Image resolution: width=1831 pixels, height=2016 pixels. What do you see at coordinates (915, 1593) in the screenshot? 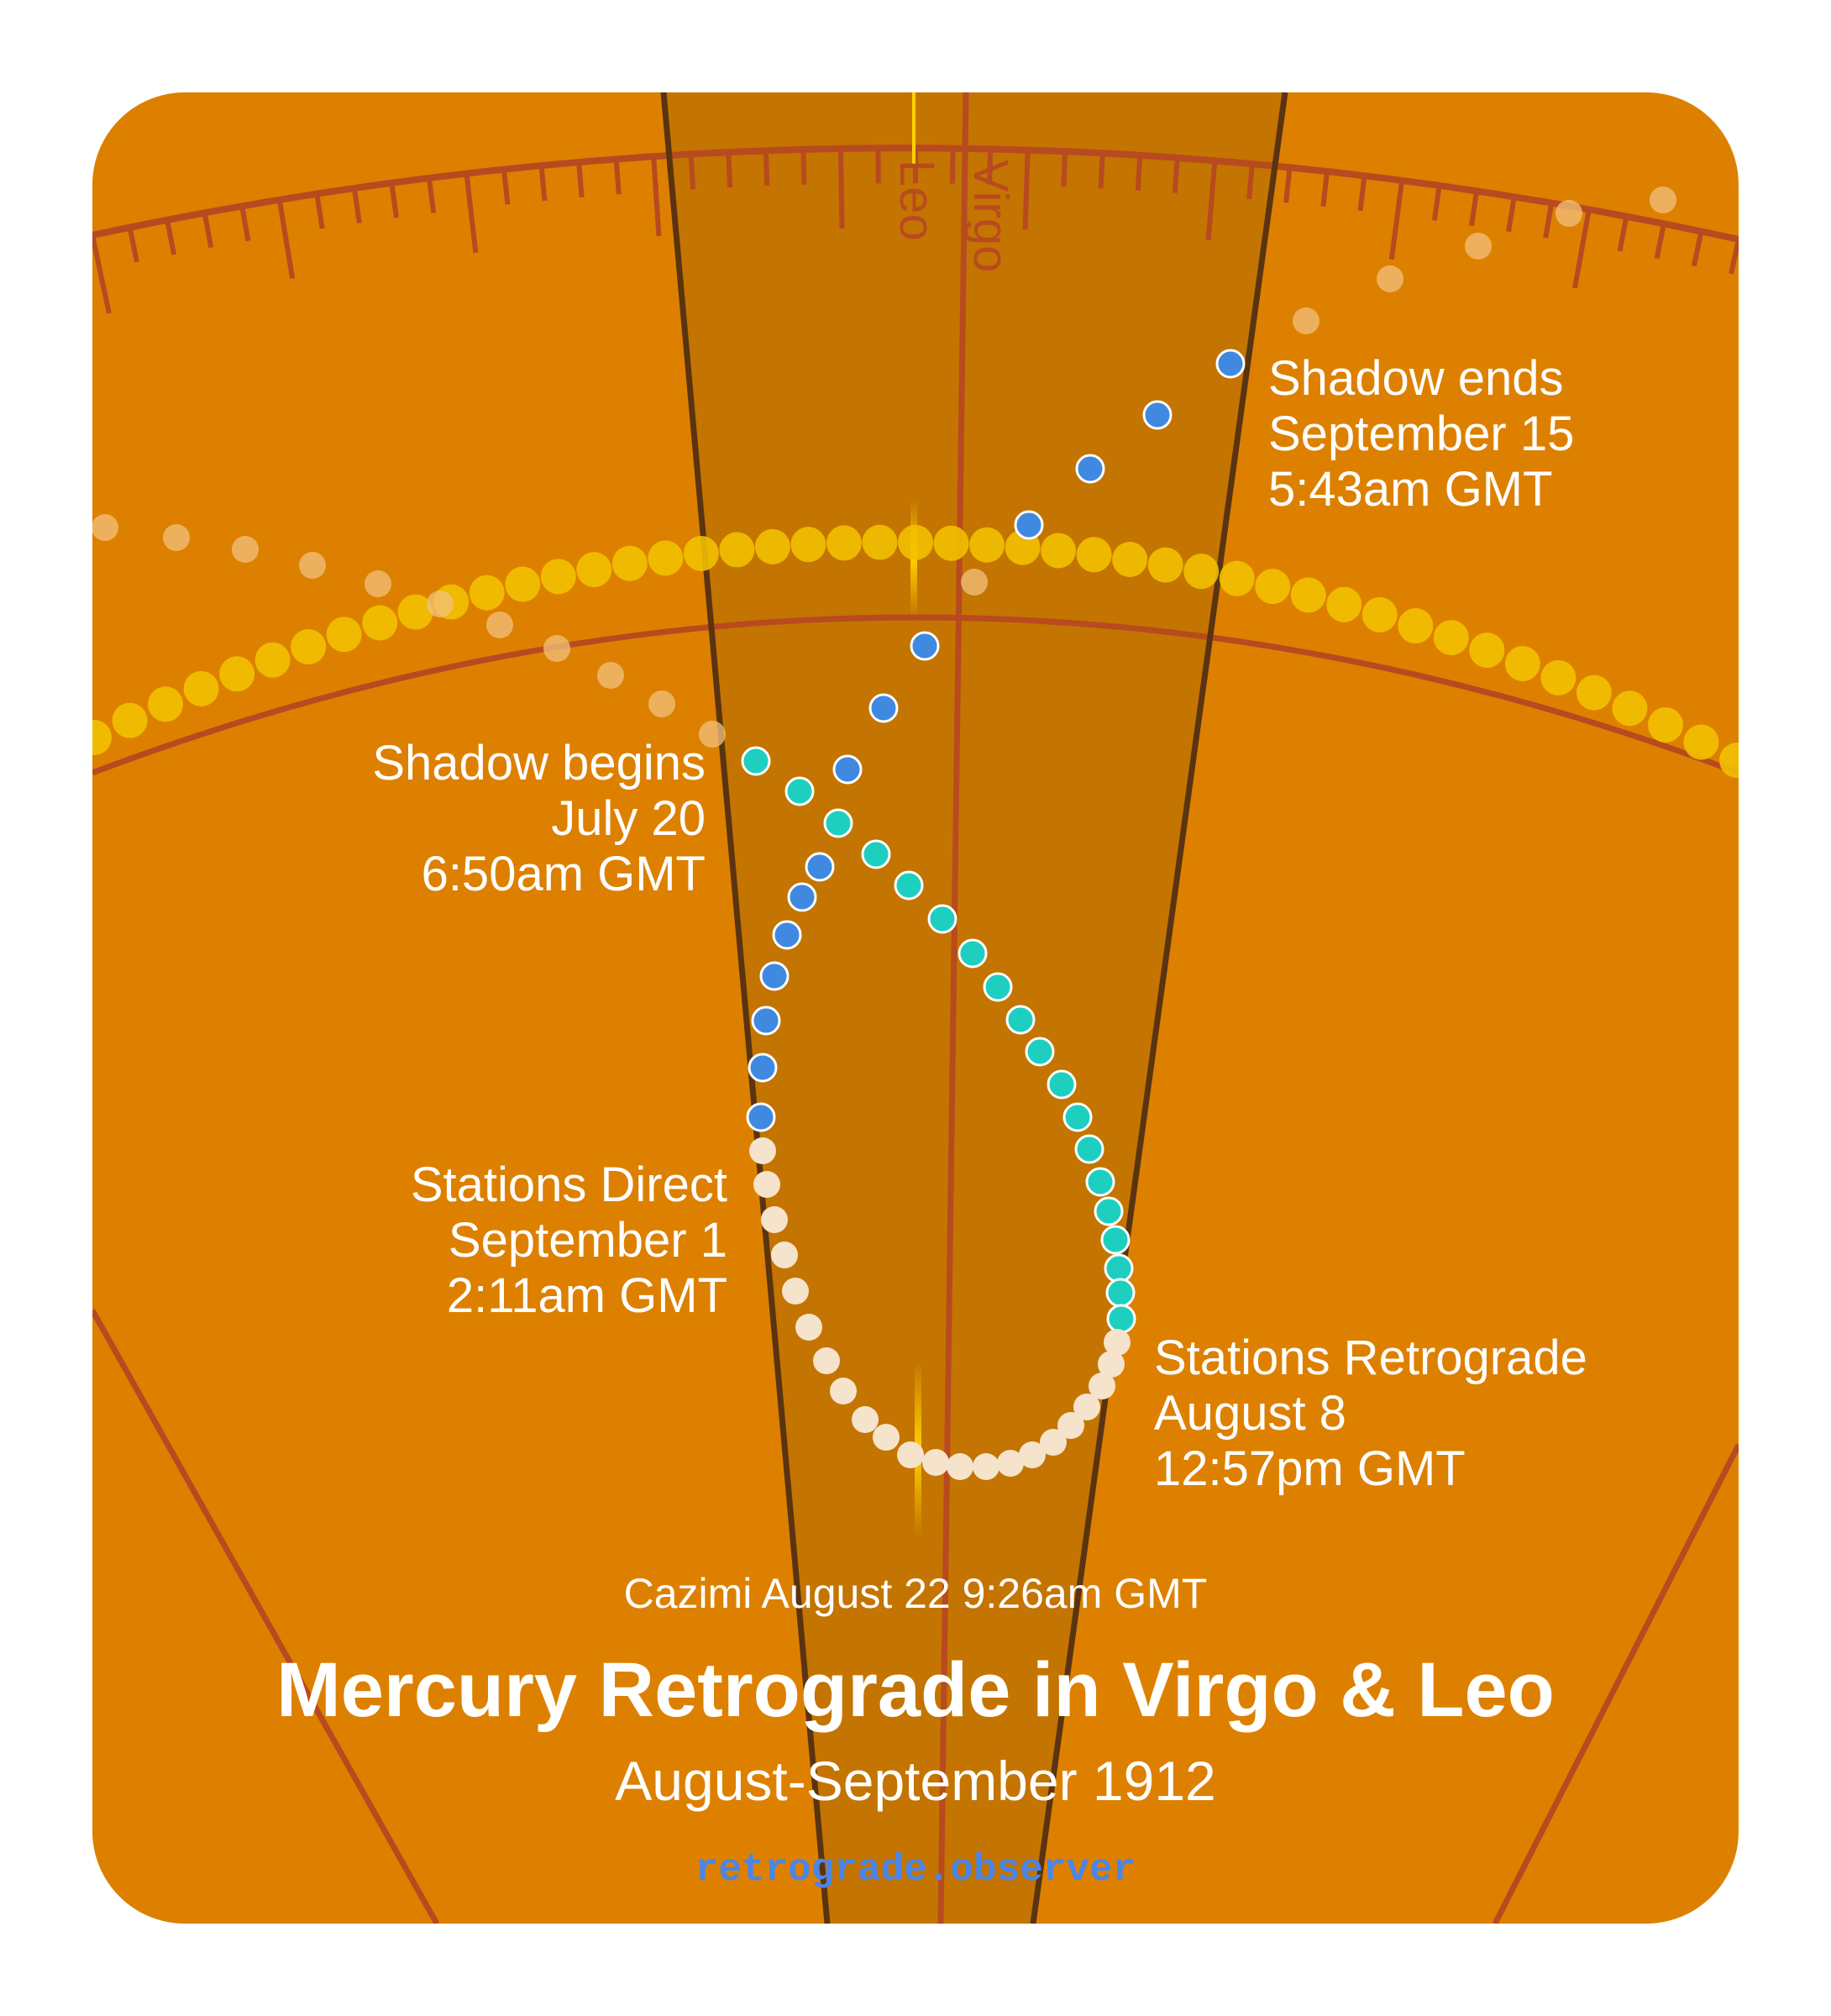
I see `cazimi-label: Cazimi August 22 9:26am GMT` at bounding box center [915, 1593].